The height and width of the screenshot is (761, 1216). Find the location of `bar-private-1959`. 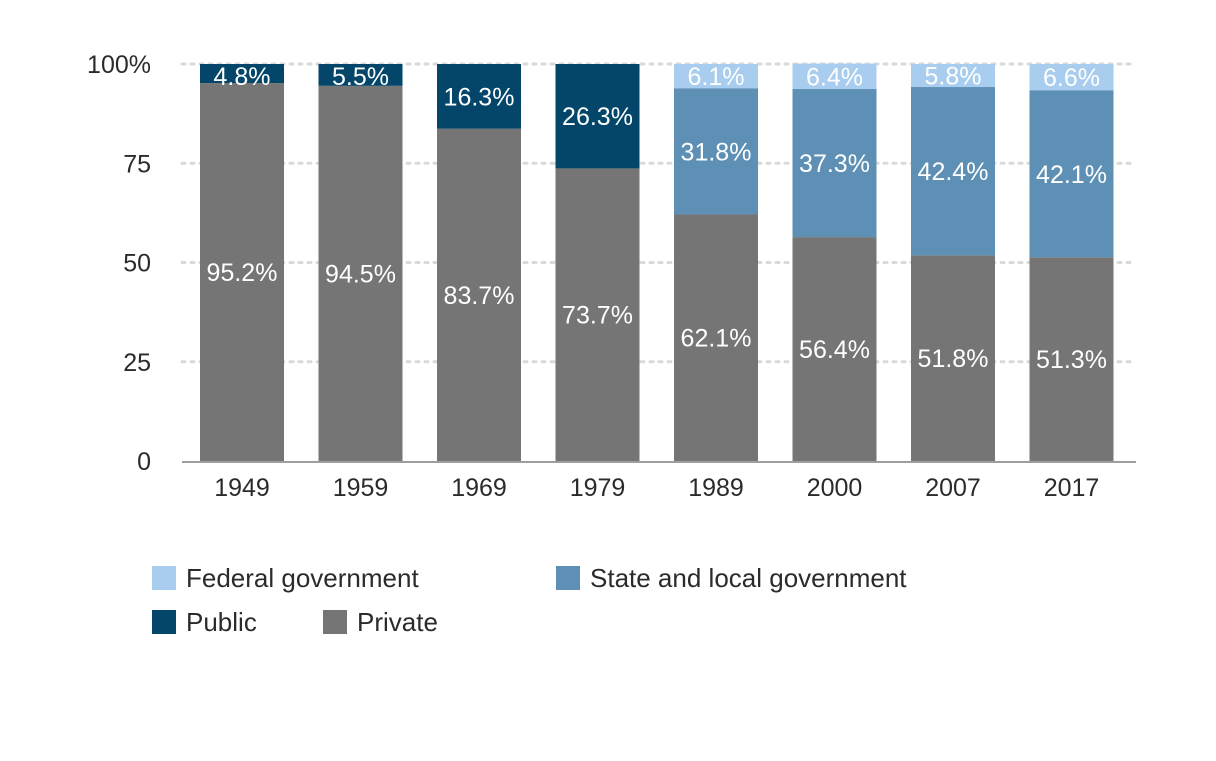

bar-private-1959 is located at coordinates (360, 273).